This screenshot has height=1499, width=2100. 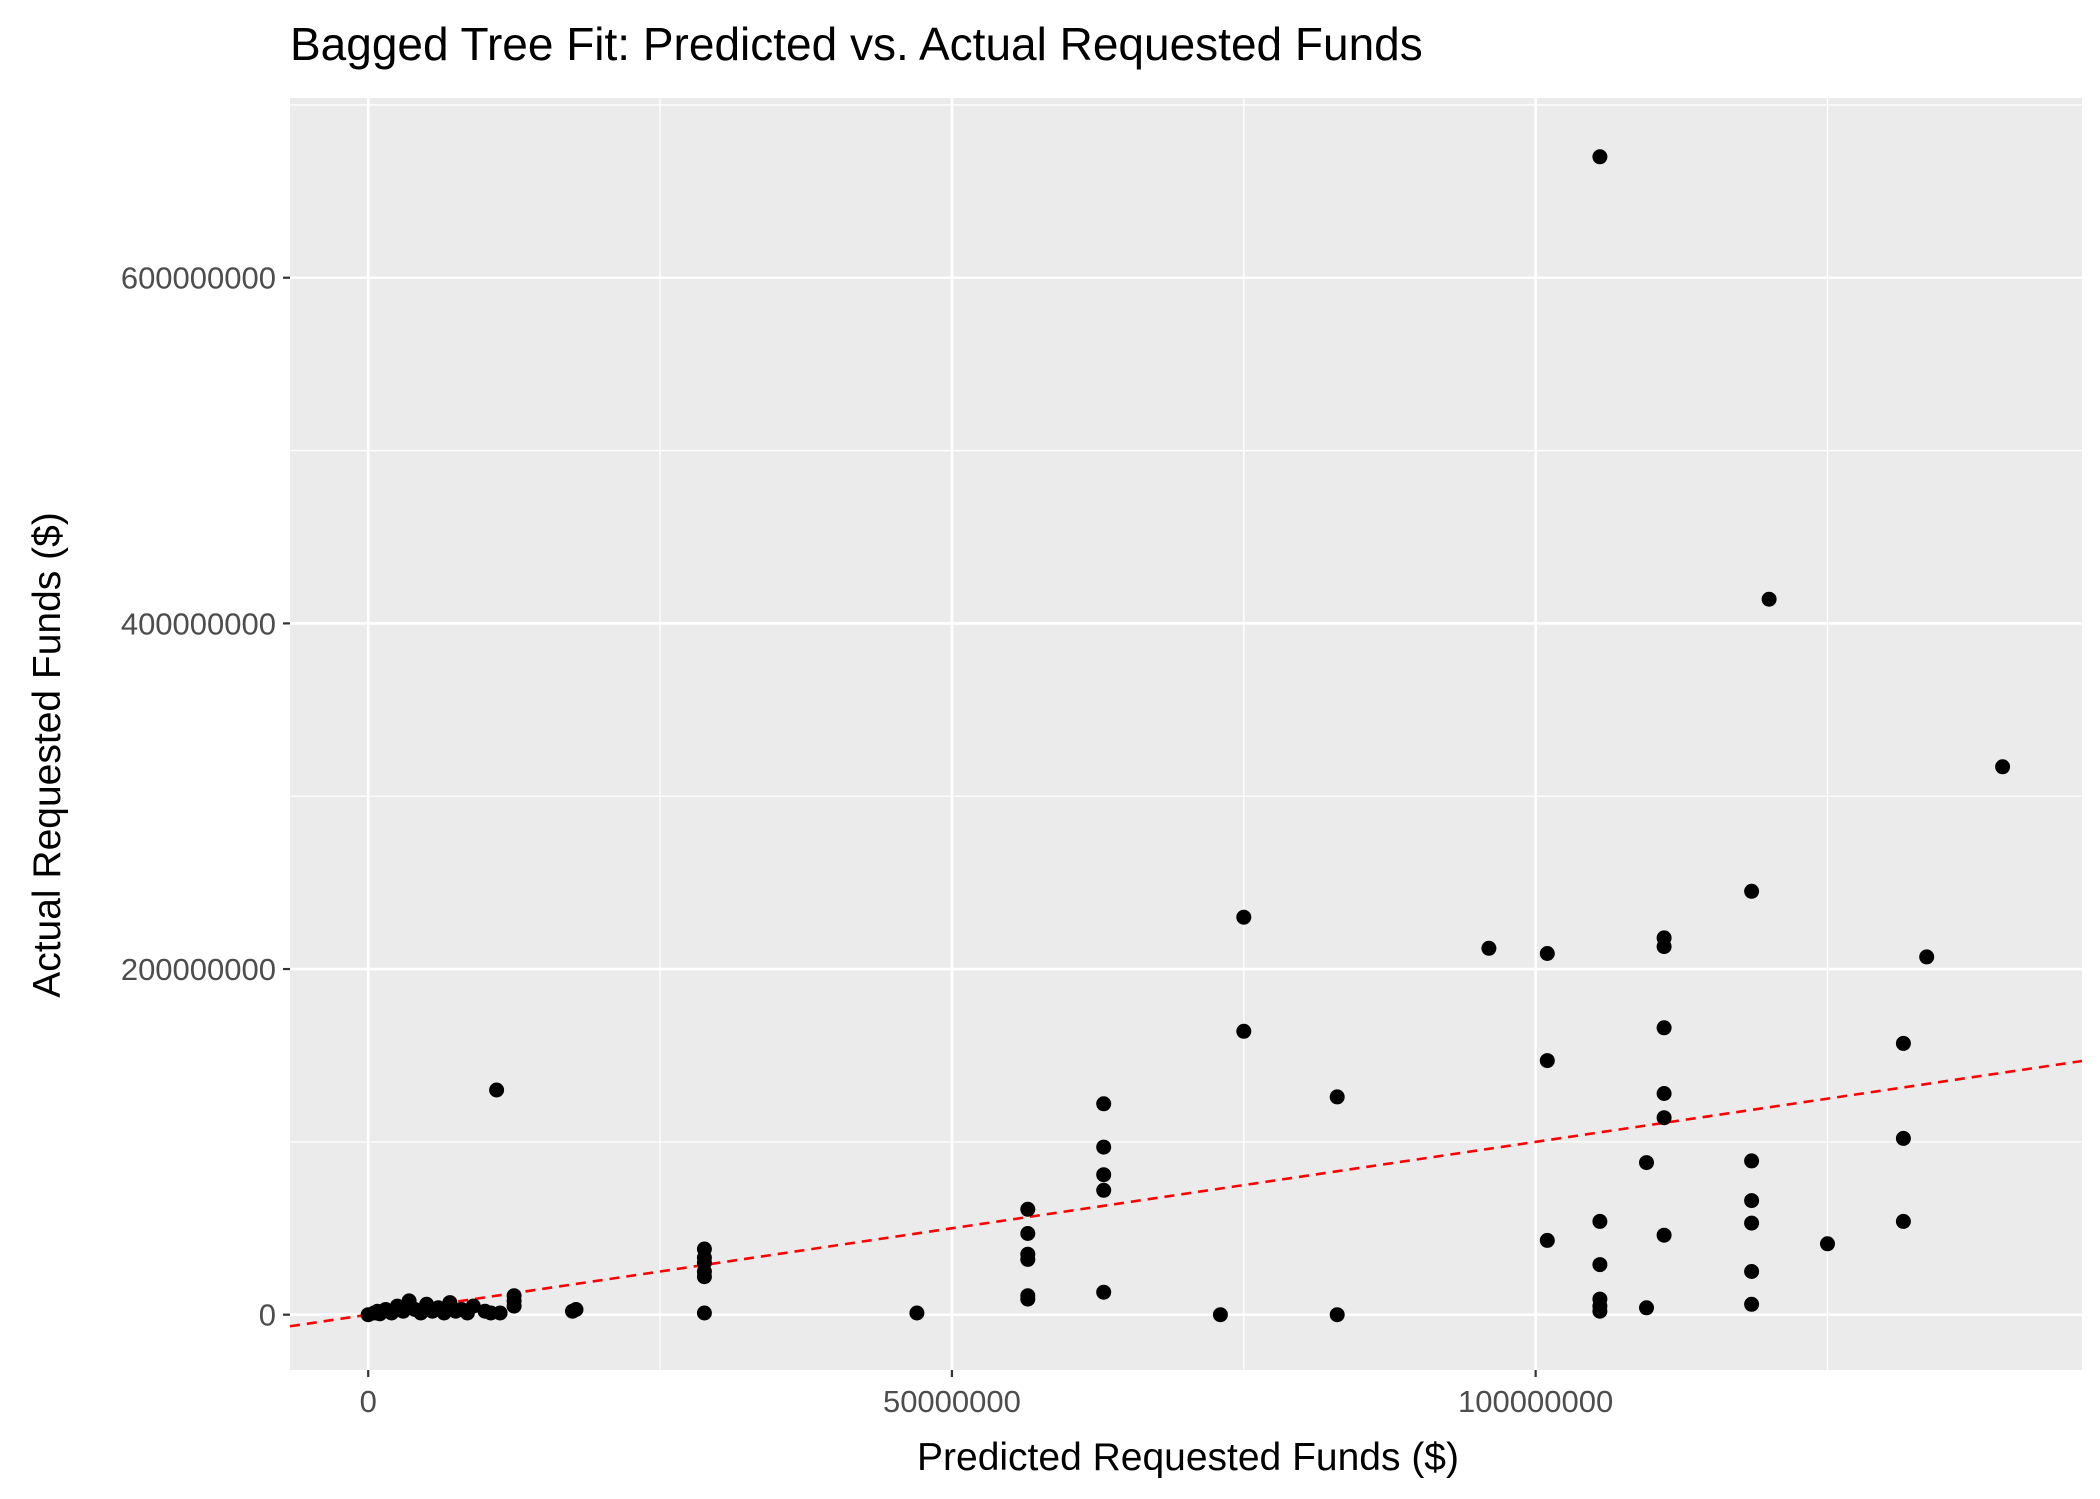 I want to click on y-axis-title: Actual Requested Funds ($), so click(x=47, y=755).